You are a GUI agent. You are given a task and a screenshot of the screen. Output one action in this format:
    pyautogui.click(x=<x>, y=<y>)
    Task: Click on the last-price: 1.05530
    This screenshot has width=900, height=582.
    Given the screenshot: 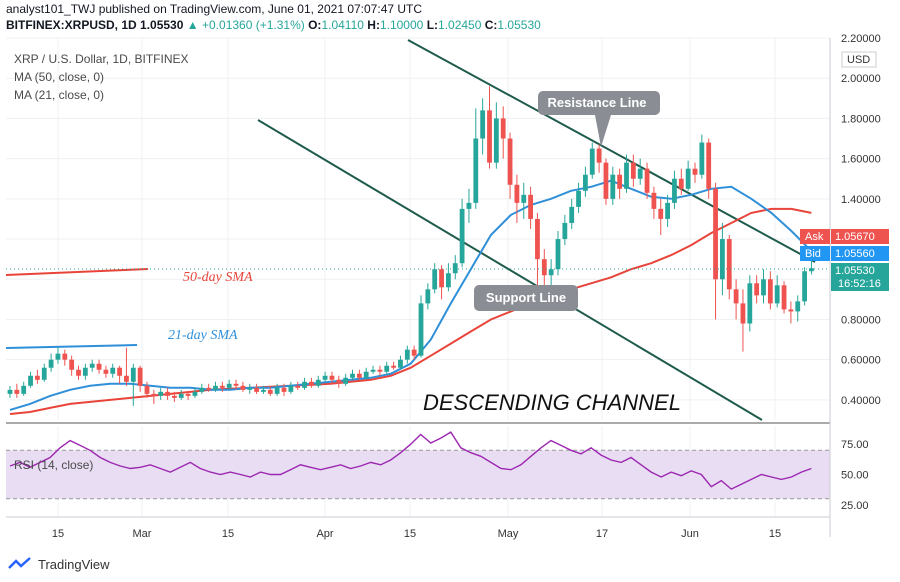 What is the action you would take?
    pyautogui.click(x=162, y=25)
    